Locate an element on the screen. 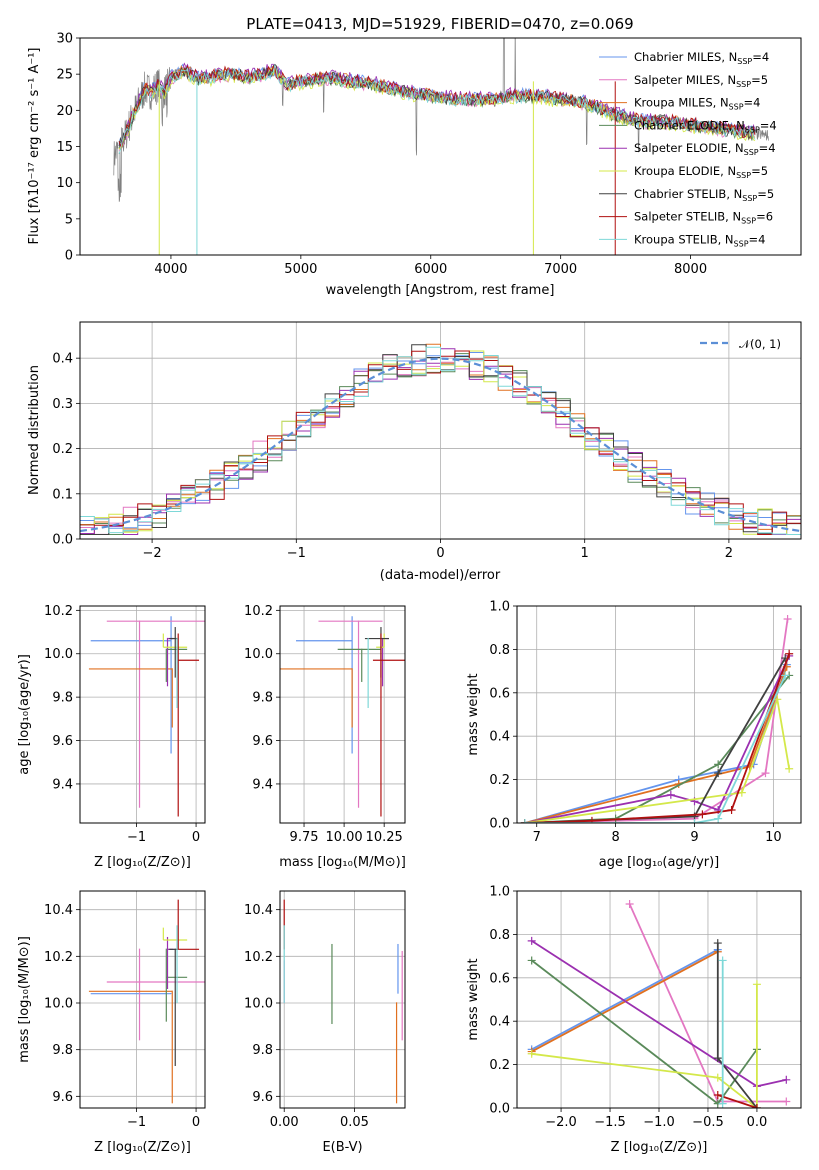 The height and width of the screenshot is (1170, 819). x-tick-label: 4000 is located at coordinates (170, 269).